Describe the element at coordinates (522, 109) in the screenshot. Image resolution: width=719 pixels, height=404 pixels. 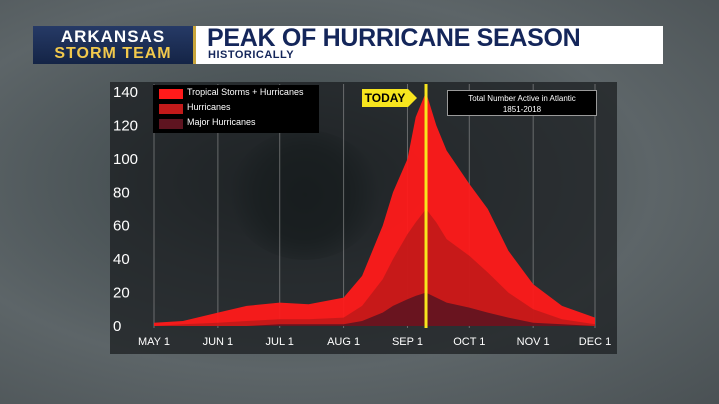
I see `info-line2: 1851-2018` at that location.